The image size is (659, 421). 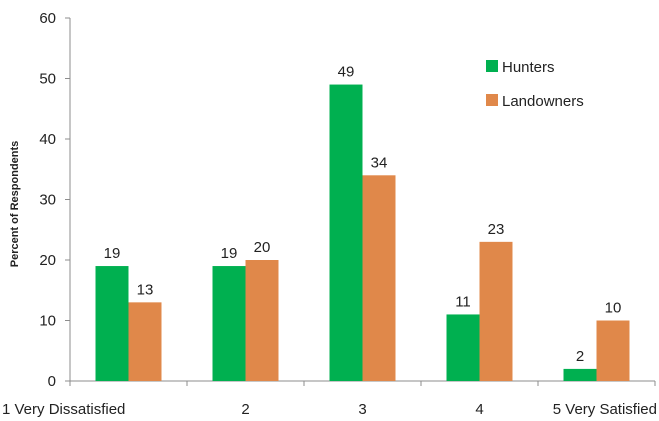 What do you see at coordinates (262, 247) in the screenshot?
I see `data-label: 20` at bounding box center [262, 247].